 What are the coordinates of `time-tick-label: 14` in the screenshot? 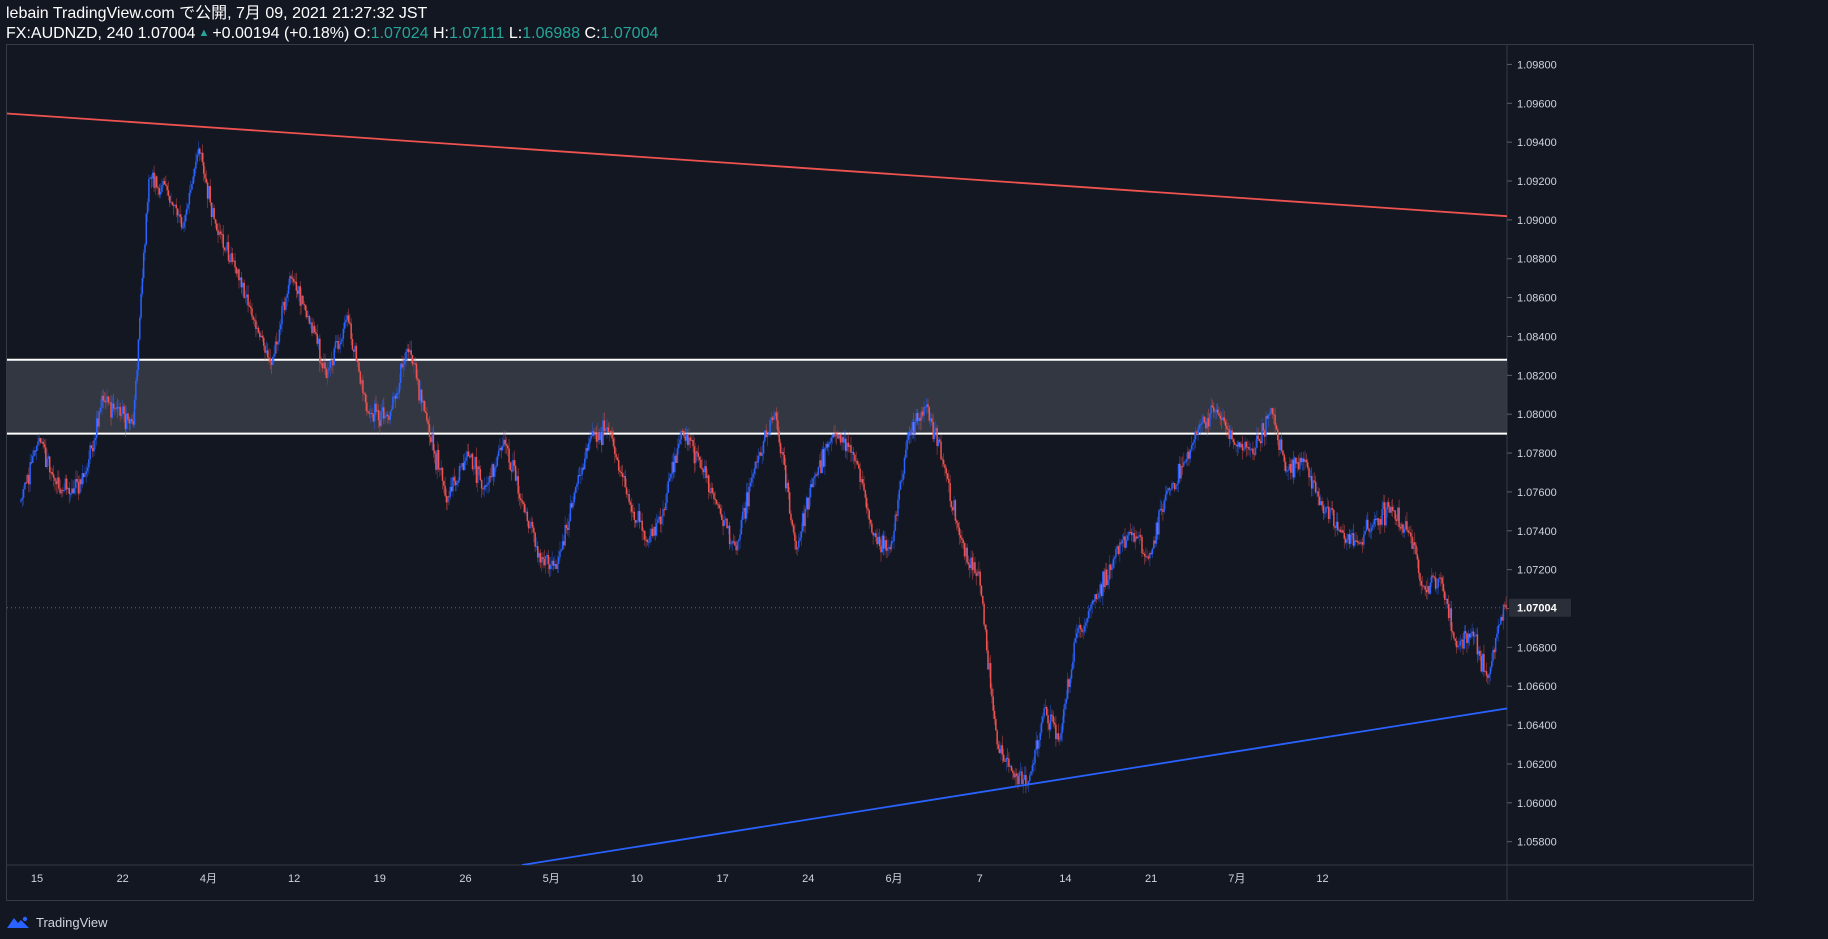 It's located at (1065, 879).